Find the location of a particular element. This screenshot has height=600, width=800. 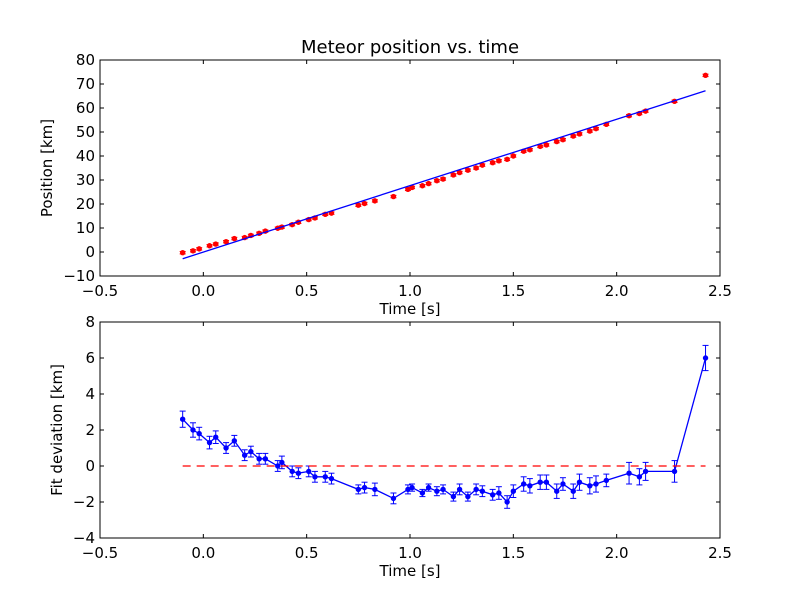

position-y-tick-label: 40 is located at coordinates (85, 156).